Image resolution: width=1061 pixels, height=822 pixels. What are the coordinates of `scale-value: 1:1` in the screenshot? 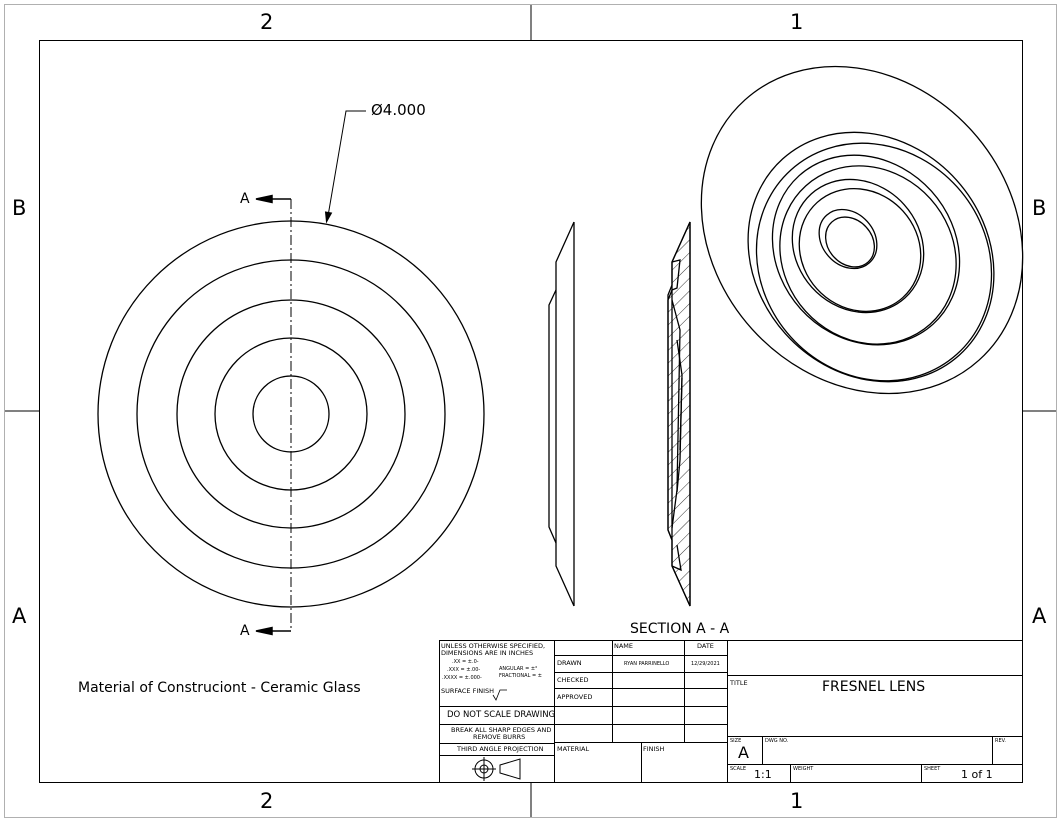 It's located at (763, 774).